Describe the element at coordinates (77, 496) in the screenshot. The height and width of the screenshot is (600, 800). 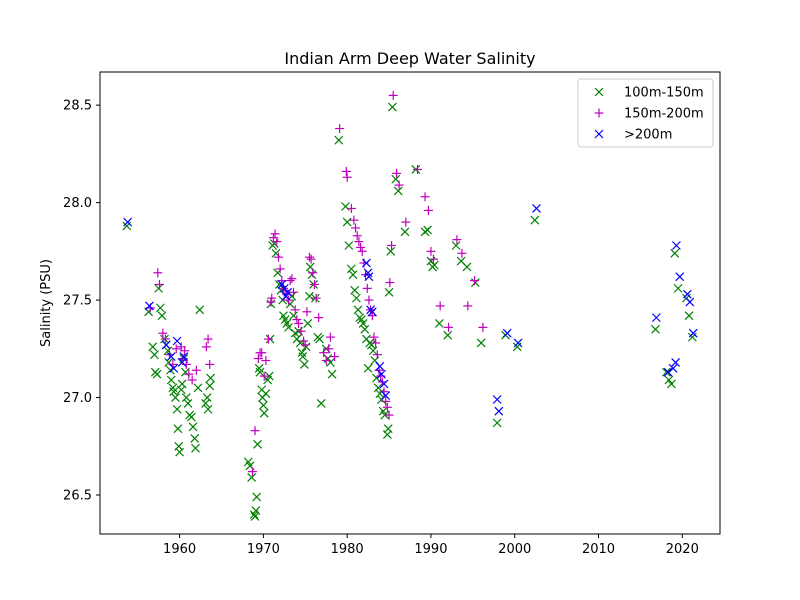
I see `y-tick-label: 26.5` at that location.